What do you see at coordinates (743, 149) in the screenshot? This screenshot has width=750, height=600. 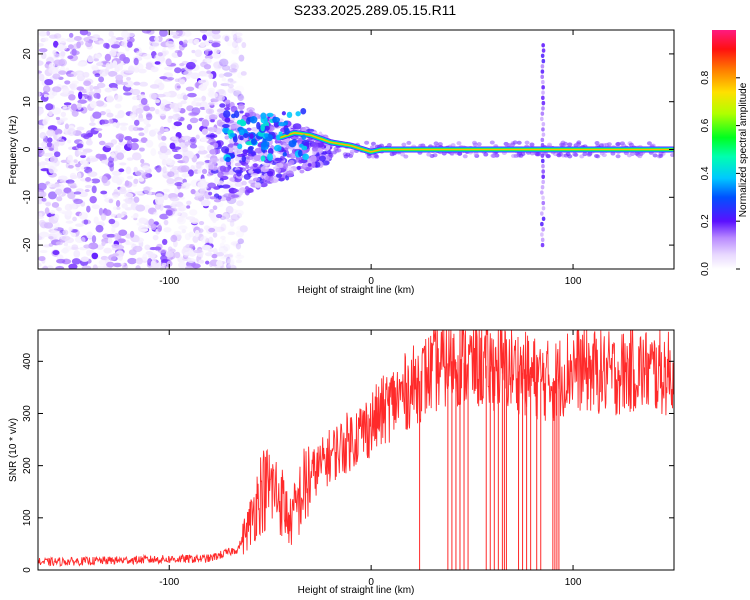 I see `colorbar-label: Normalized spectral amplitude` at bounding box center [743, 149].